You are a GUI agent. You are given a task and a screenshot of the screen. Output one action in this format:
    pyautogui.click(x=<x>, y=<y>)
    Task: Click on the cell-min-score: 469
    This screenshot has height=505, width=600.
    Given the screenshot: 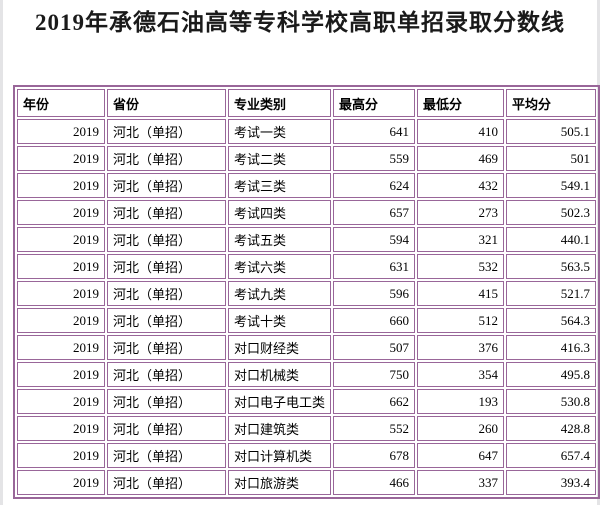 What is the action you would take?
    pyautogui.click(x=460, y=158)
    